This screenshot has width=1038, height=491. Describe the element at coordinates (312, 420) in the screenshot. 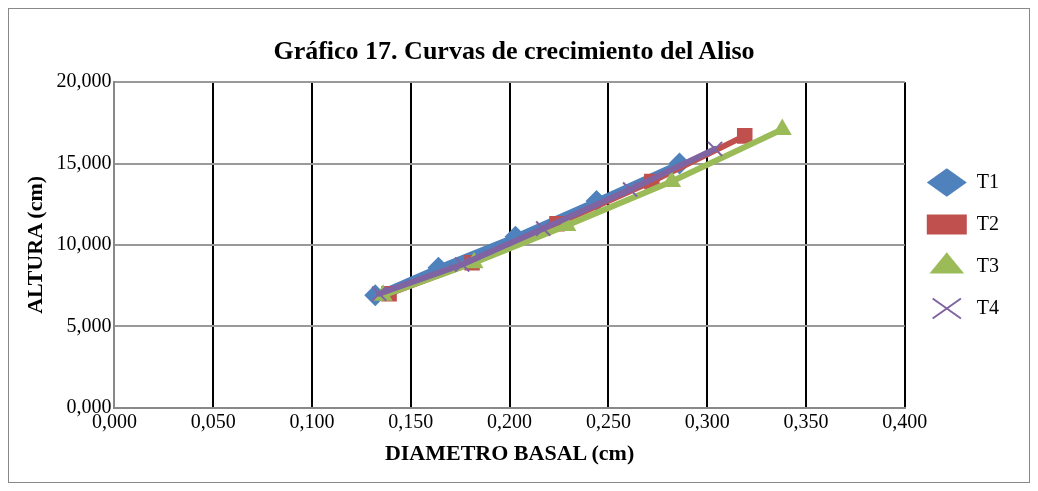

I see `x-tick-label: 0,100` at that location.